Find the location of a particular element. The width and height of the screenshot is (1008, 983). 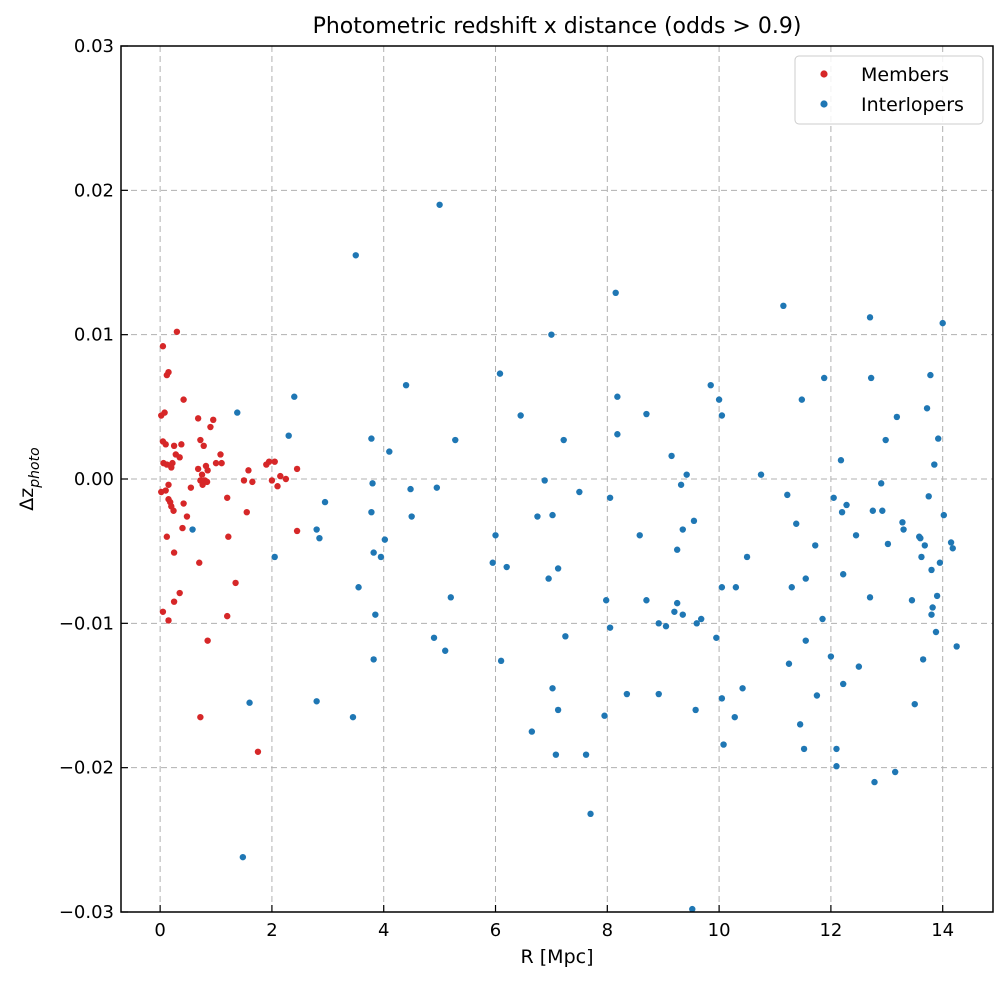

legend-label-interlopers: Interlopers is located at coordinates (912, 105).